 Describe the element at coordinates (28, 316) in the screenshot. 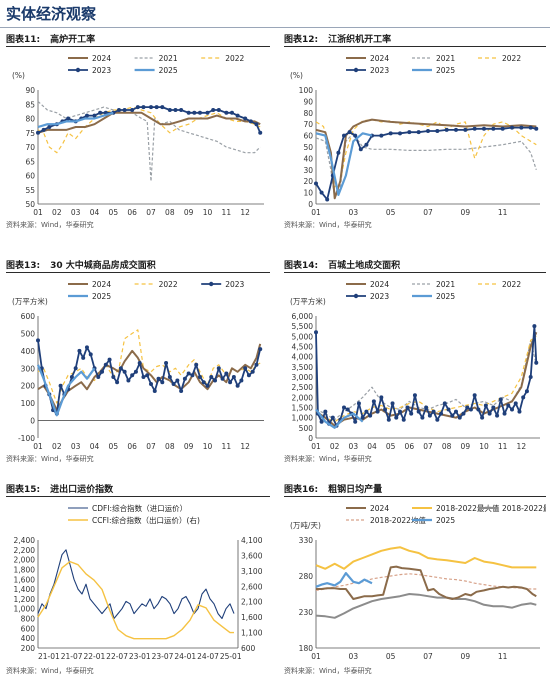

I see `y-tick-label: 600` at that location.